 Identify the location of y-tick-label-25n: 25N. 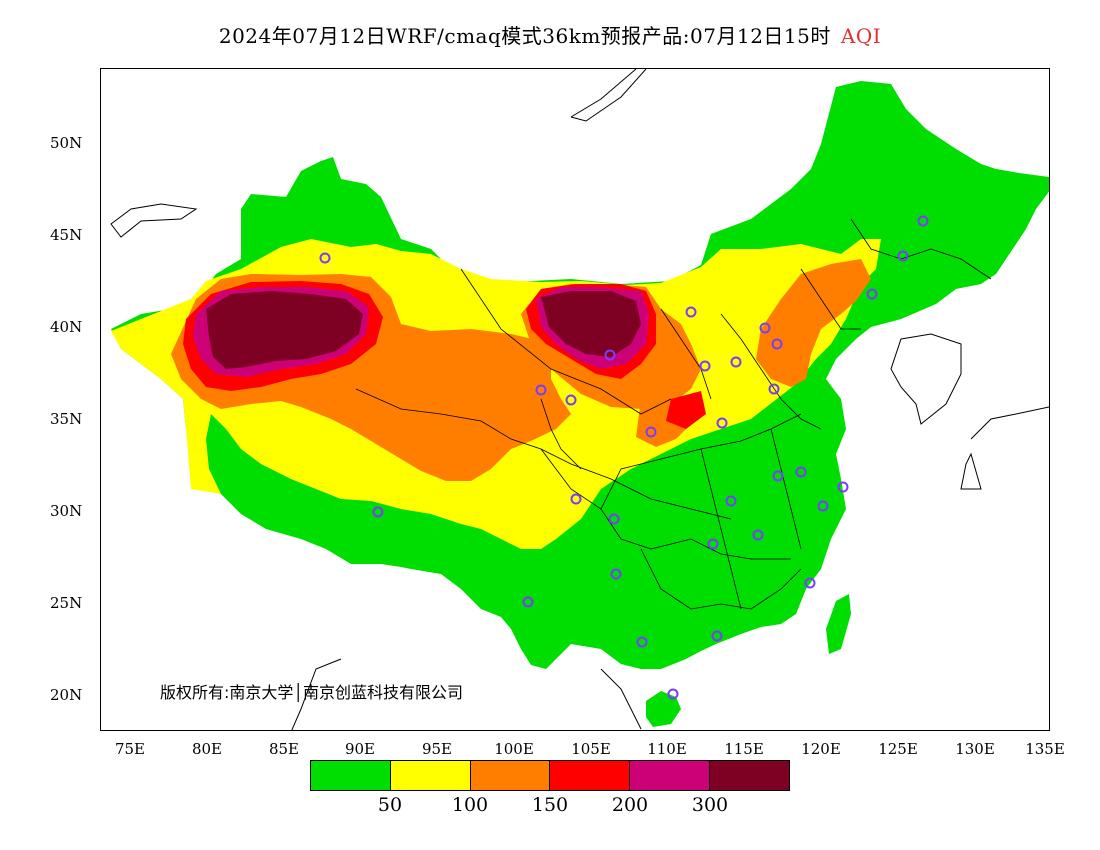
(66, 603).